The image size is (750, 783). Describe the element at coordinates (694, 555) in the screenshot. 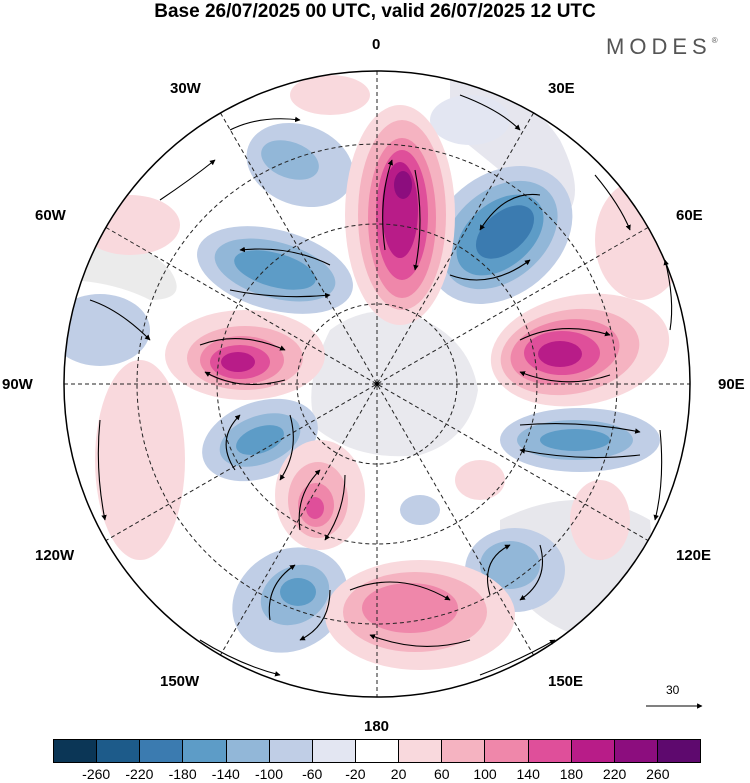

I see `lon-label-120e: 120E` at that location.